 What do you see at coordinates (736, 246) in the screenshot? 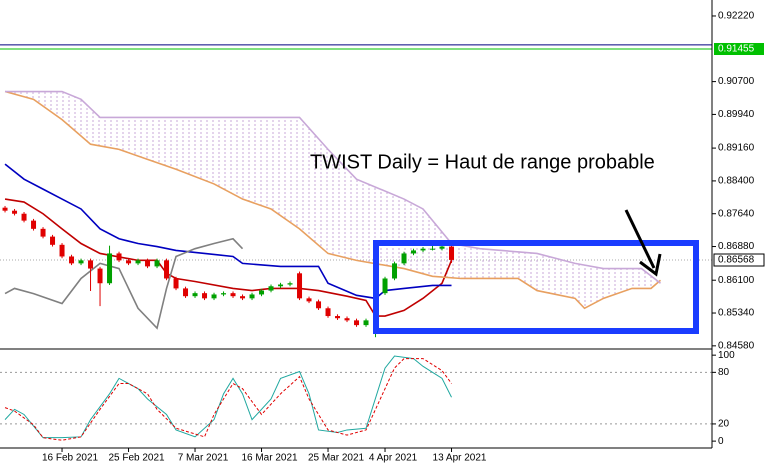
I see `y-tick-label: 0.86880` at bounding box center [736, 246].